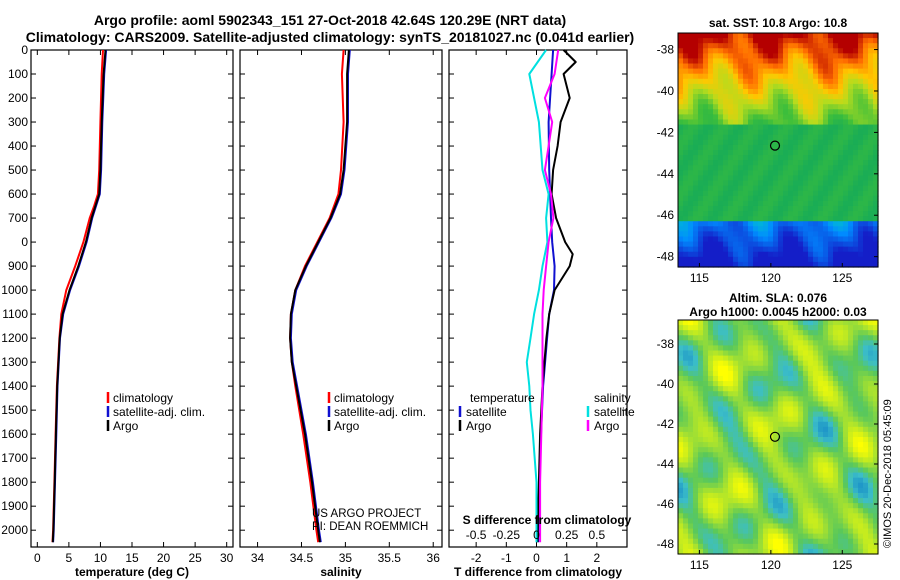  I want to click on x-tick-label: 0, so click(37, 558).